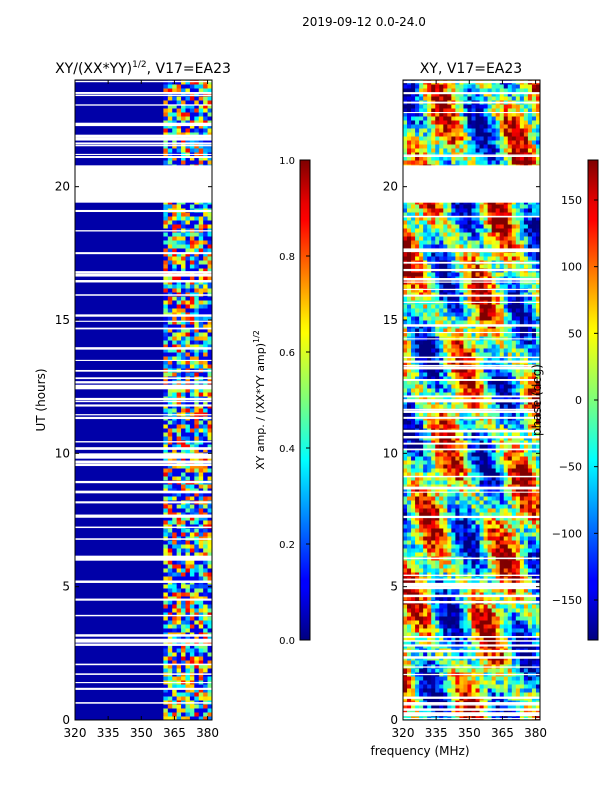 This screenshot has height=800, width=600. Describe the element at coordinates (143, 683) in the screenshot. I see `data-gap` at that location.